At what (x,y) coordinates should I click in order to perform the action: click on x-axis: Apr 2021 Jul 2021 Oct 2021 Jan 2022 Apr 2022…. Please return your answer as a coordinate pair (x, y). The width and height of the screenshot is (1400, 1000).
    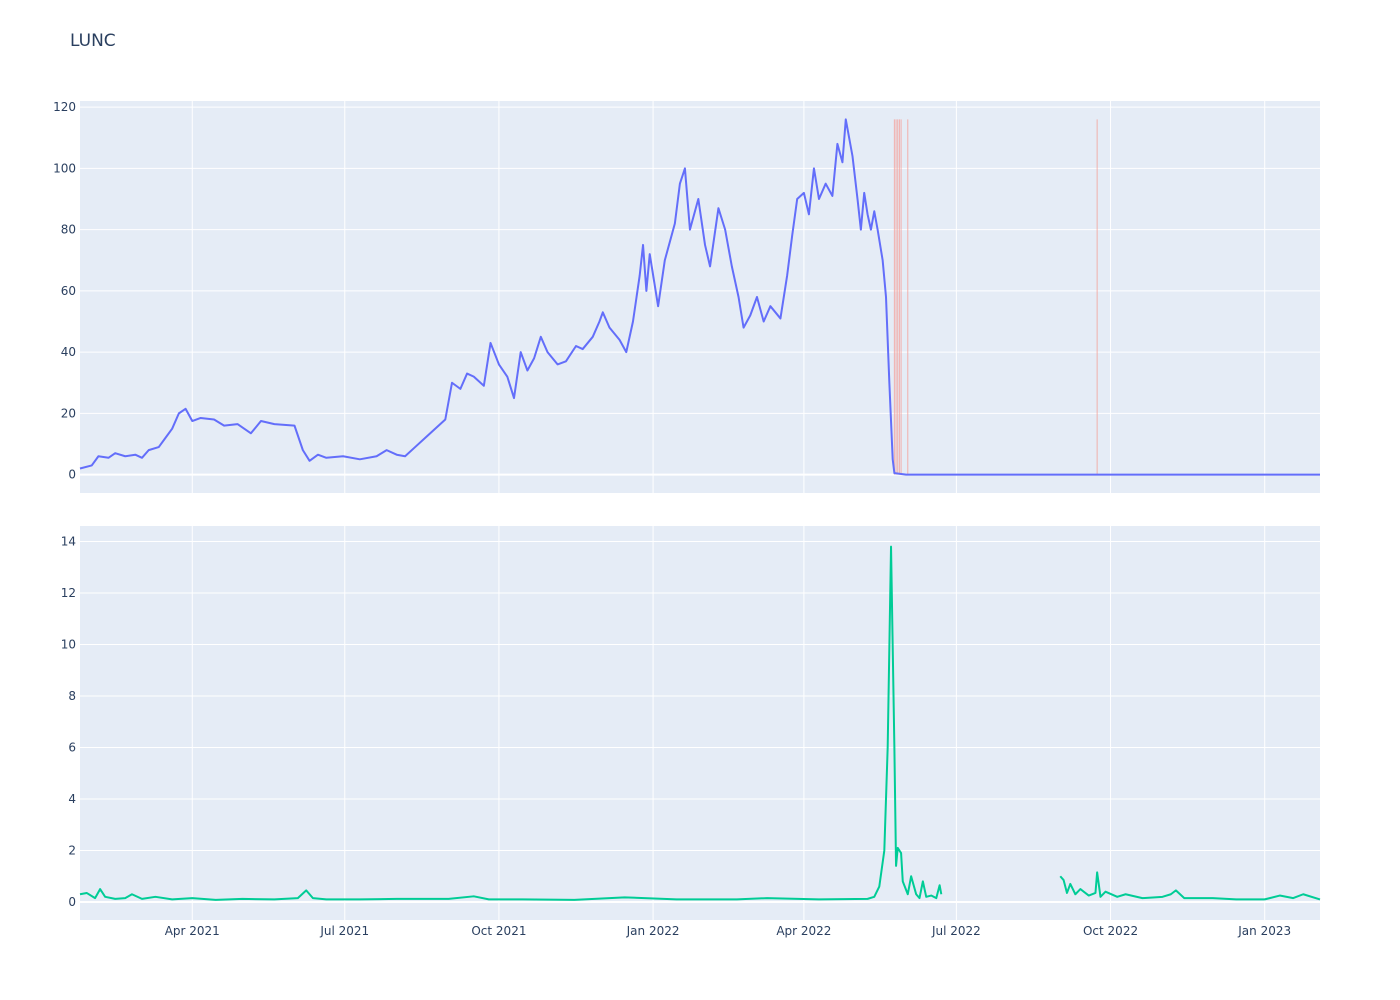
    Looking at the image, I should click on (728, 931).